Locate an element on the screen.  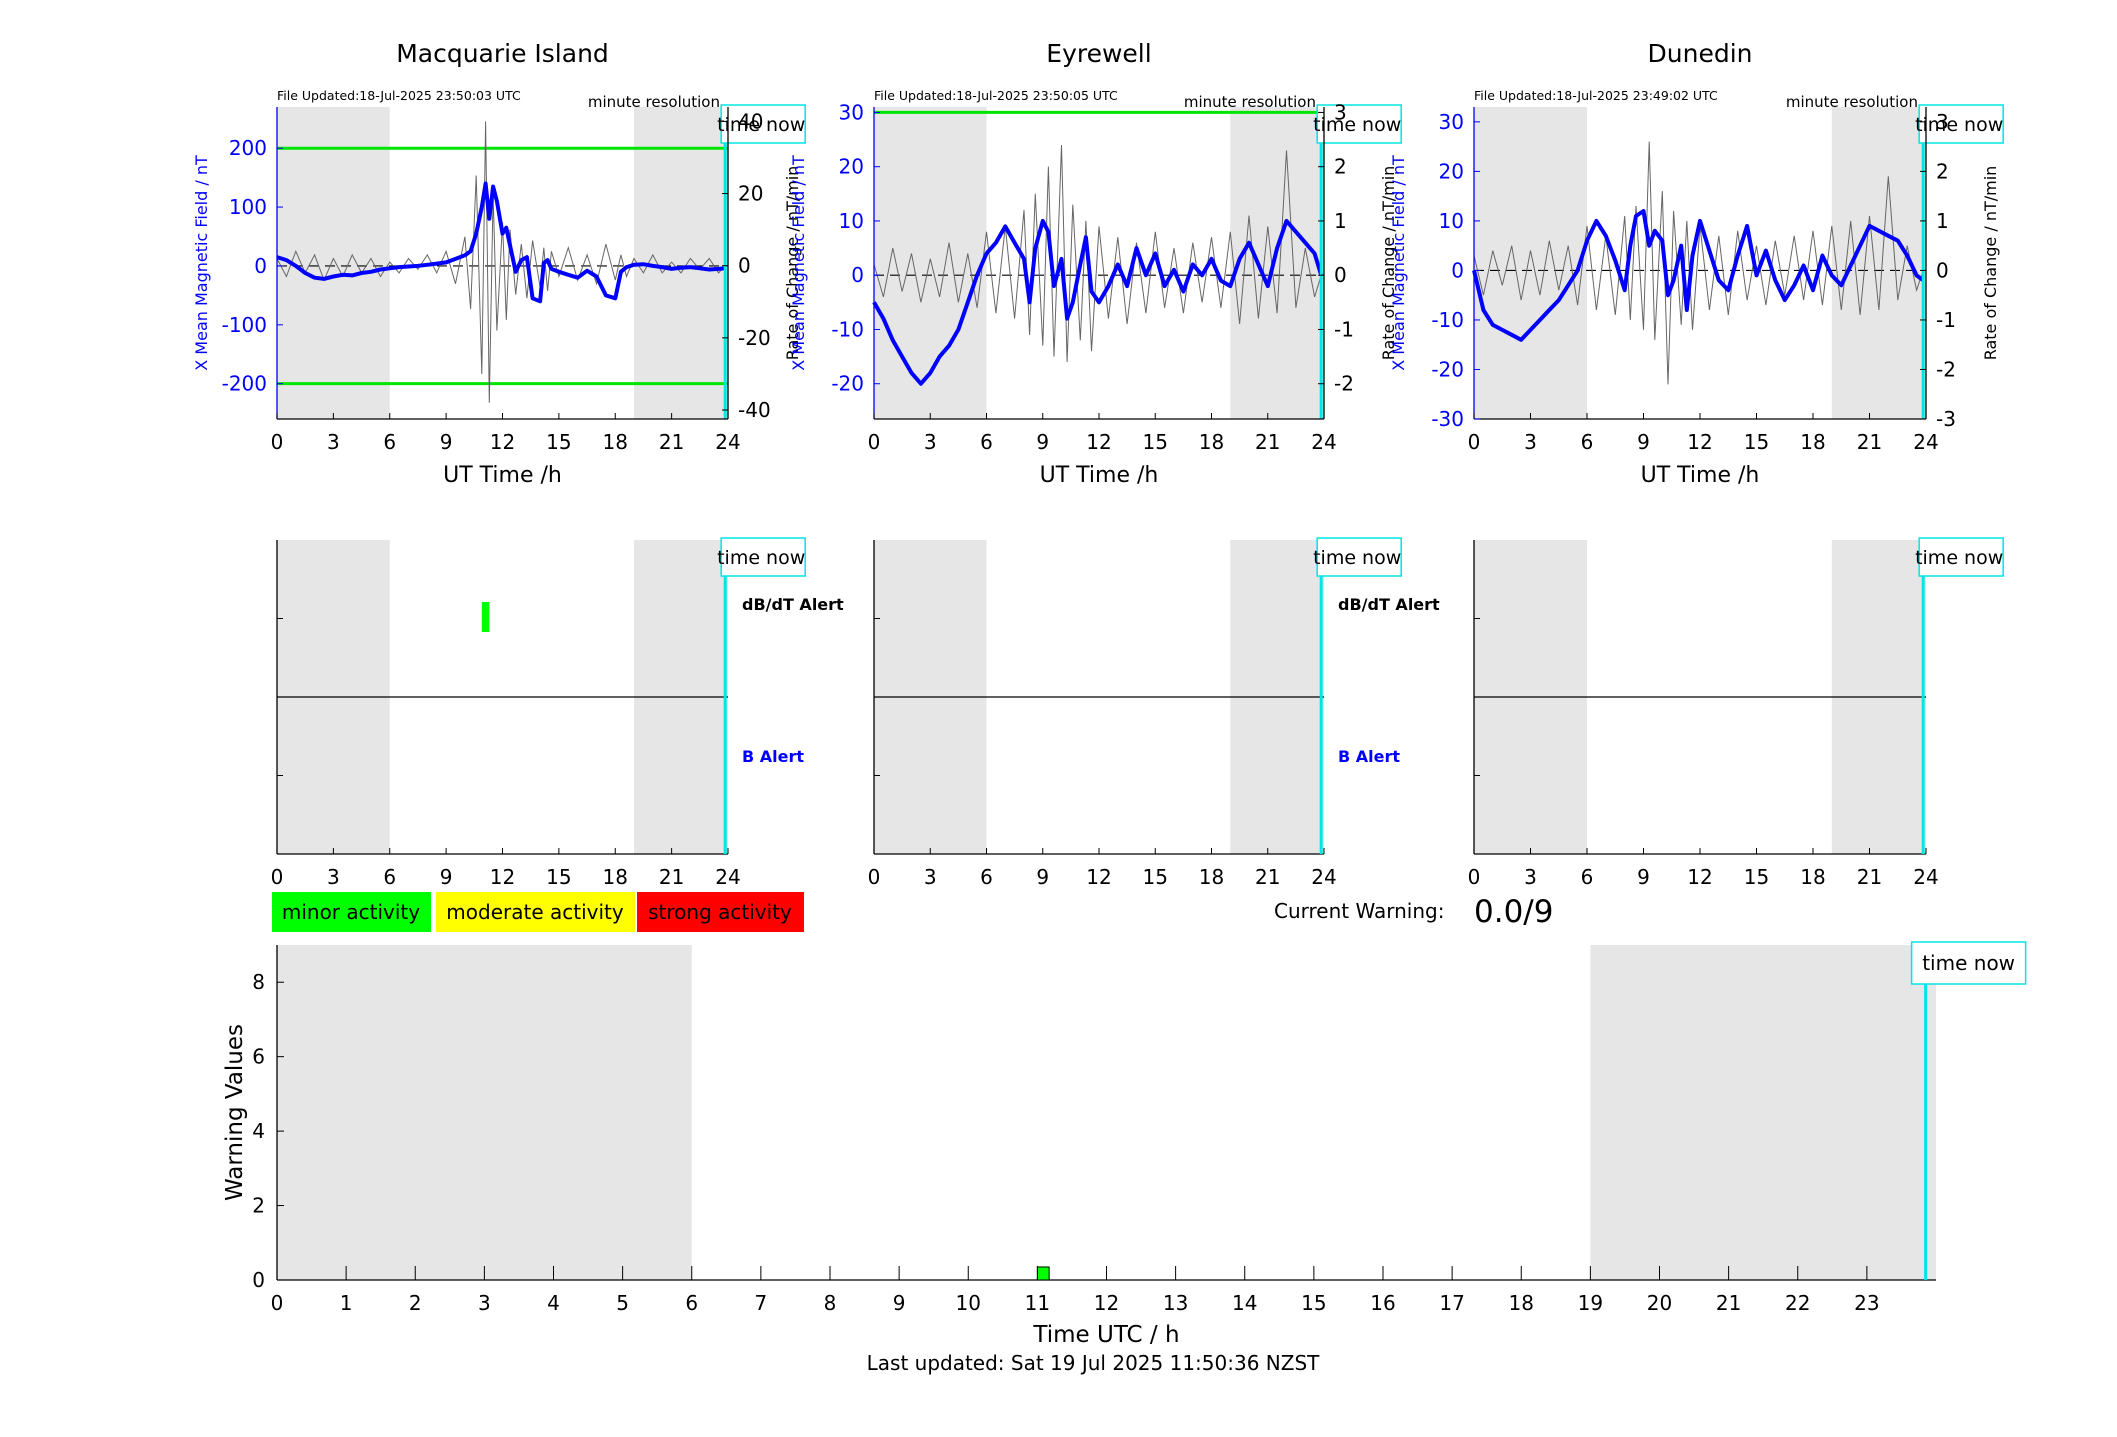
y-tick-label: 2 is located at coordinates (258, 1206).